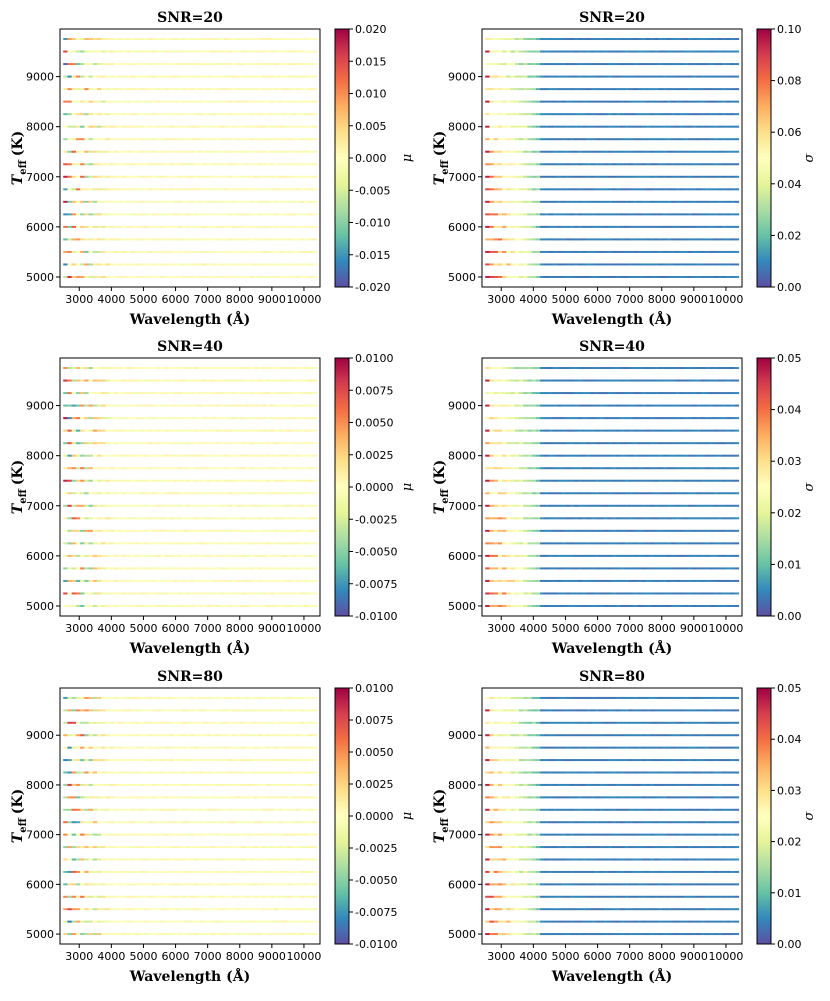  Describe the element at coordinates (40, 506) in the screenshot. I see `y-tick-label: 7000` at that location.